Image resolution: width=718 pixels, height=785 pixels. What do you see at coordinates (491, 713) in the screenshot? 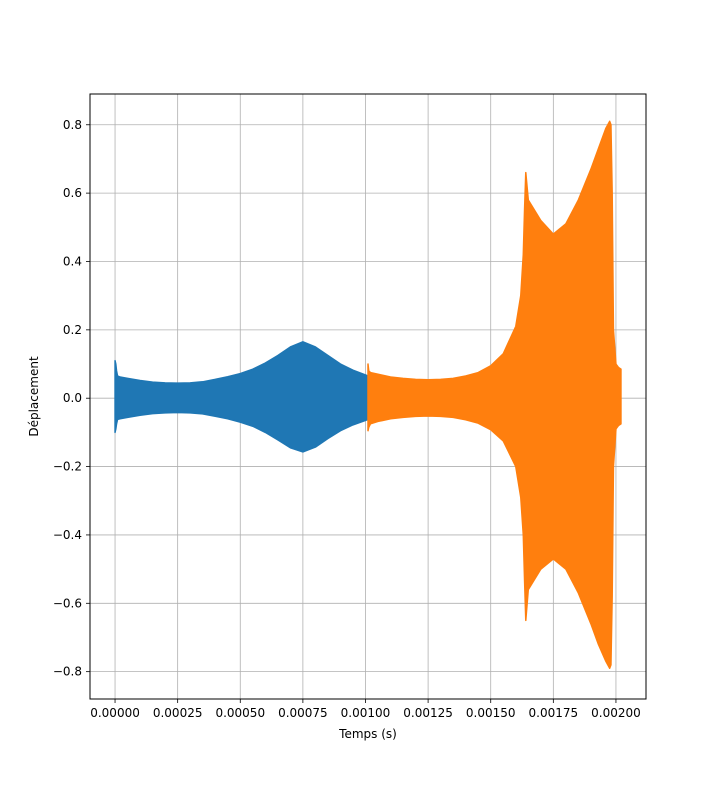
I see `x-tick-label: 0.00150` at bounding box center [491, 713].